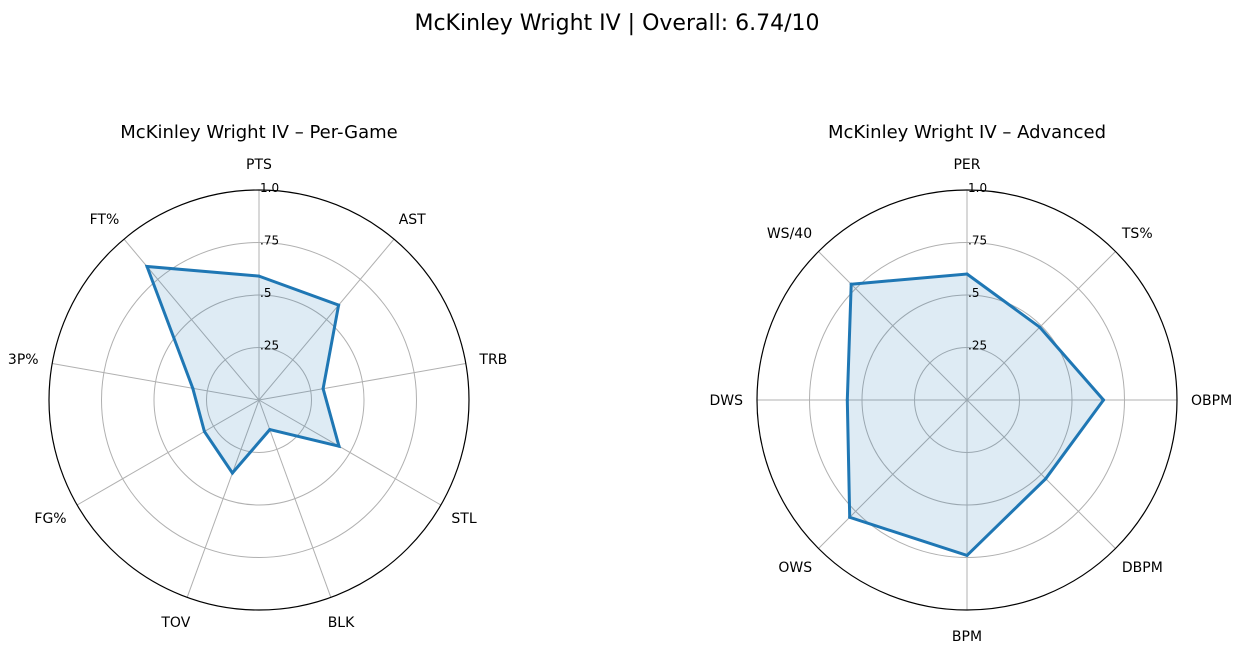 Image resolution: width=1234 pixels, height=653 pixels. I want to click on category-label: PTS, so click(259, 165).